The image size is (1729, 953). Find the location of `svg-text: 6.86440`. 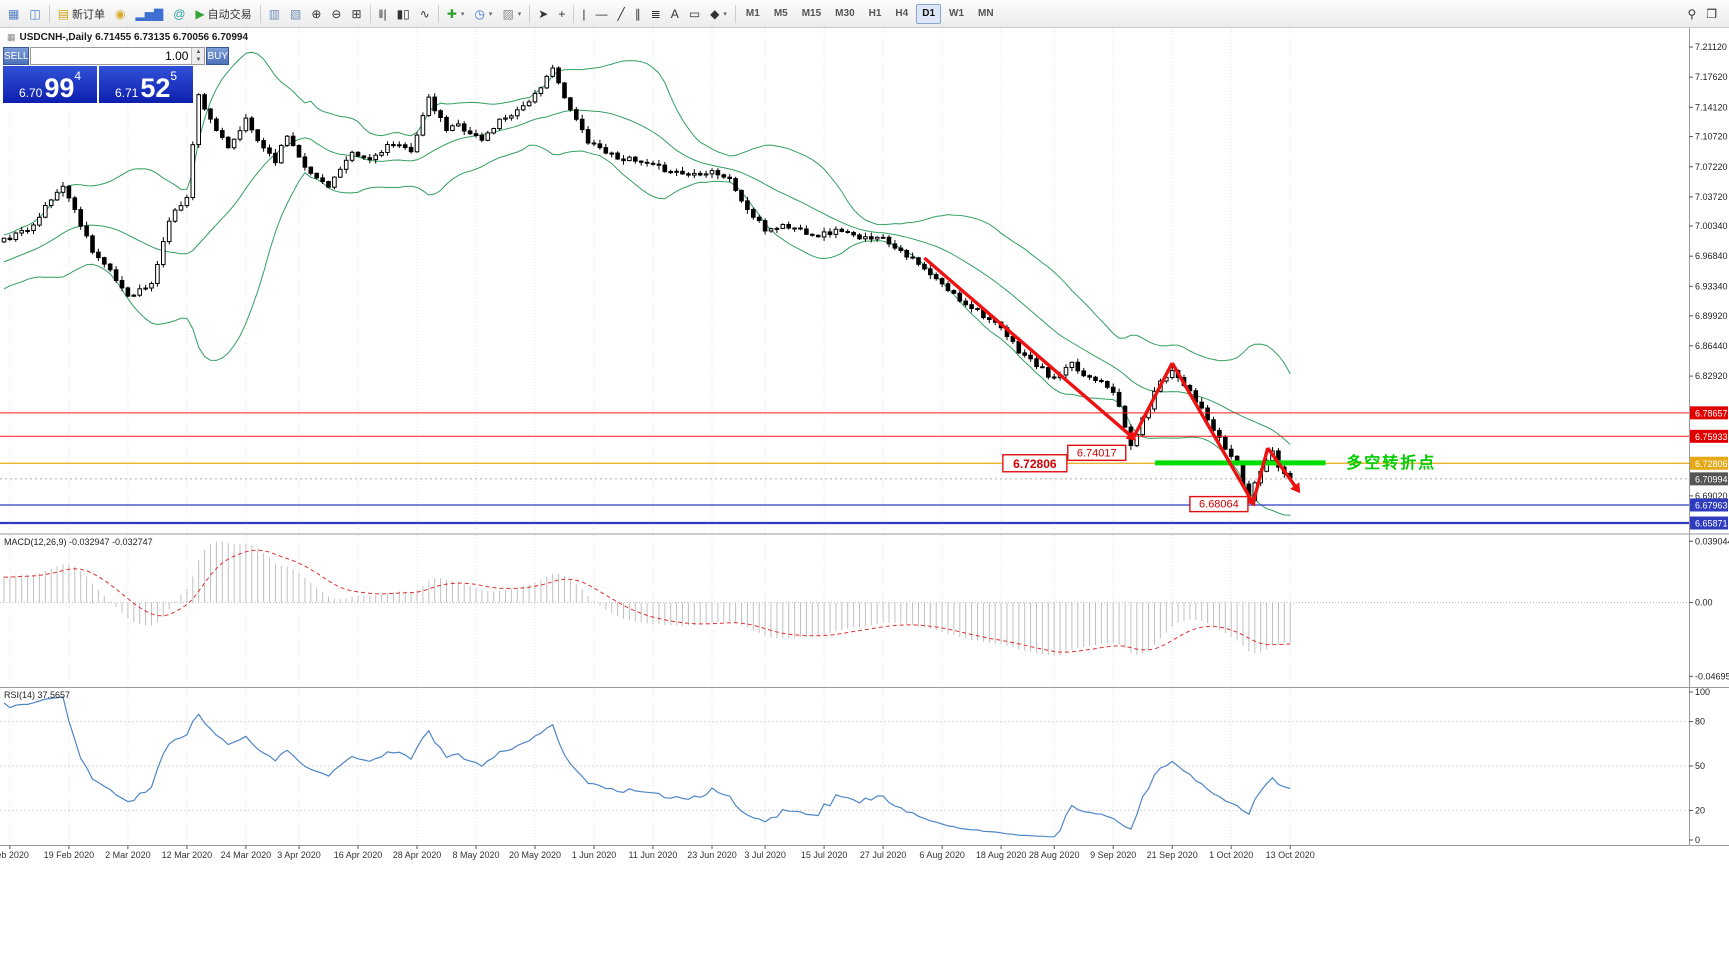

svg-text: 6.86440 is located at coordinates (1711, 346).